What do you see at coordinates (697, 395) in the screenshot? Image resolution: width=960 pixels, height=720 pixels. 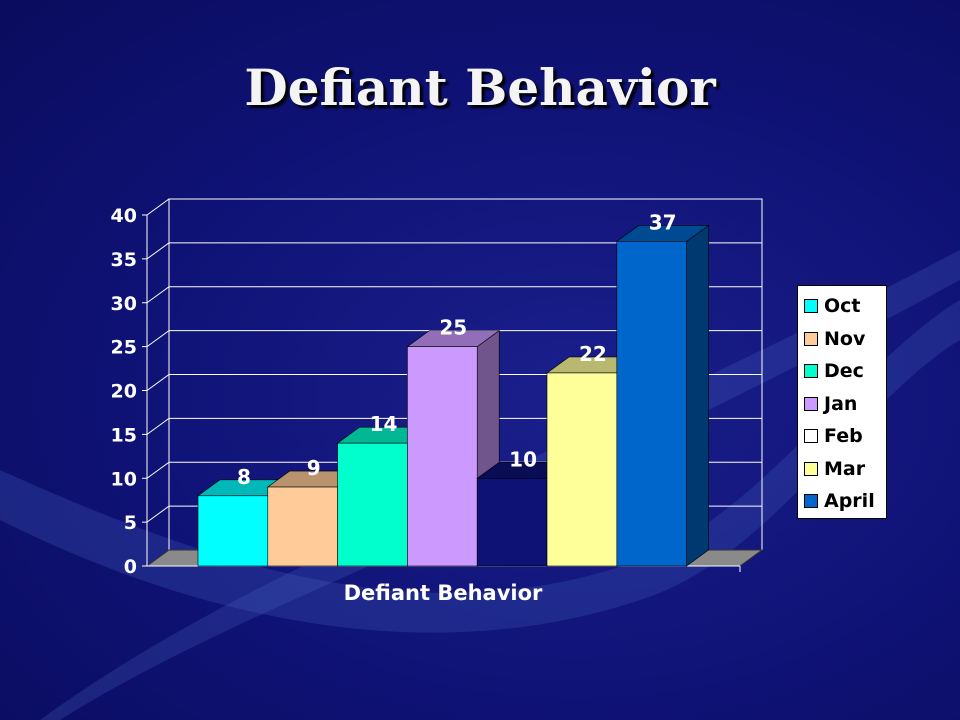 I see `bar-side` at bounding box center [697, 395].